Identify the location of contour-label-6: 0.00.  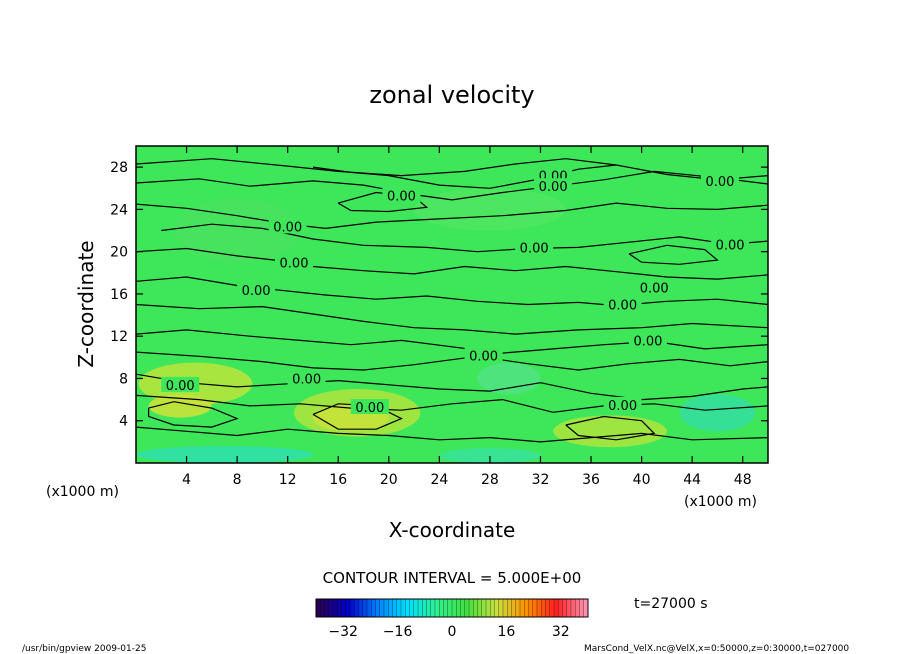
(730, 245).